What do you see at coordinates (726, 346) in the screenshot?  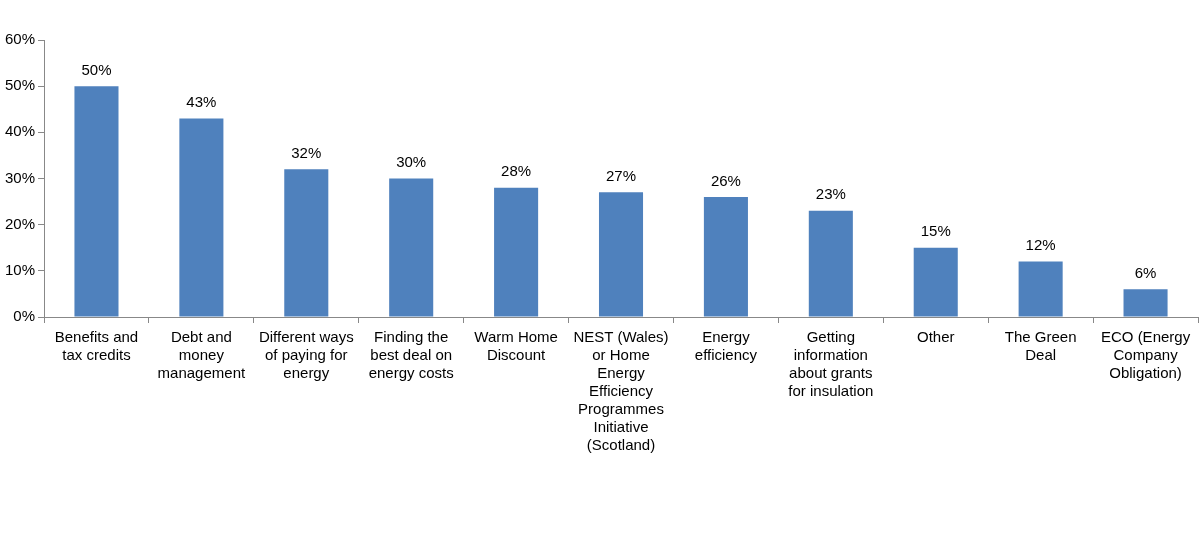 I see `x-tick-label: Energy efficiency` at bounding box center [726, 346].